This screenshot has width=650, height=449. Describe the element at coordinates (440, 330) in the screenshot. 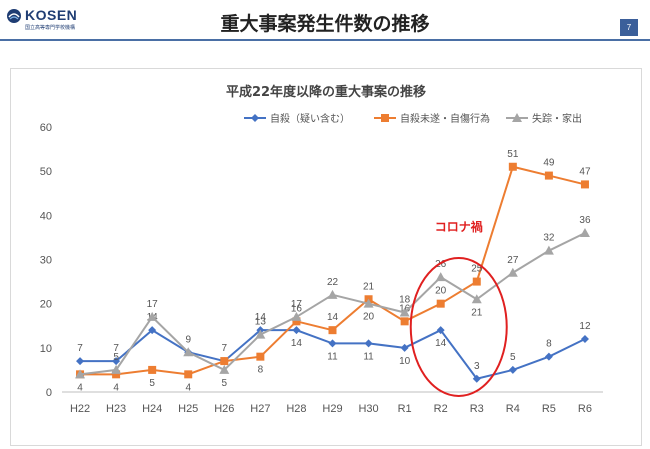

I see `series-1-point-R2` at that location.